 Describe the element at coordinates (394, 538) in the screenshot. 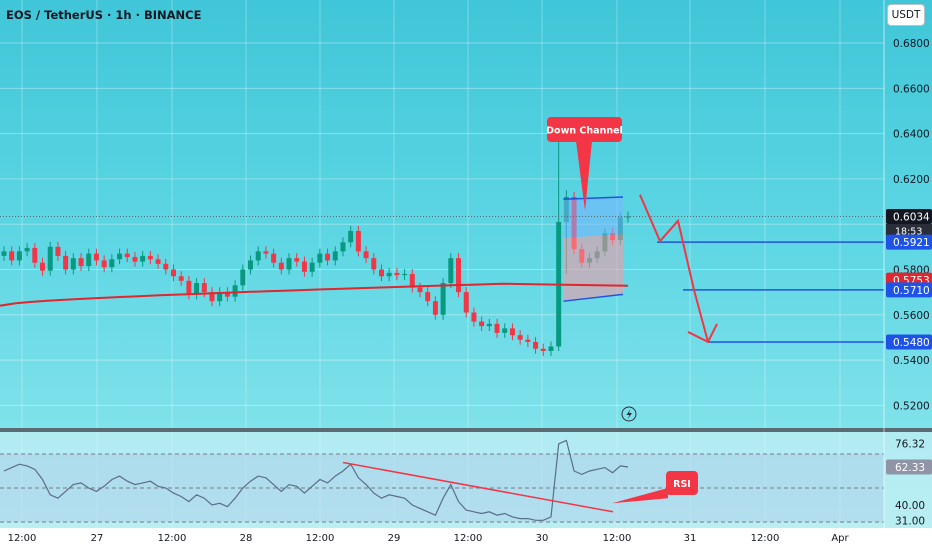

I see `time-tick-label: 29` at that location.